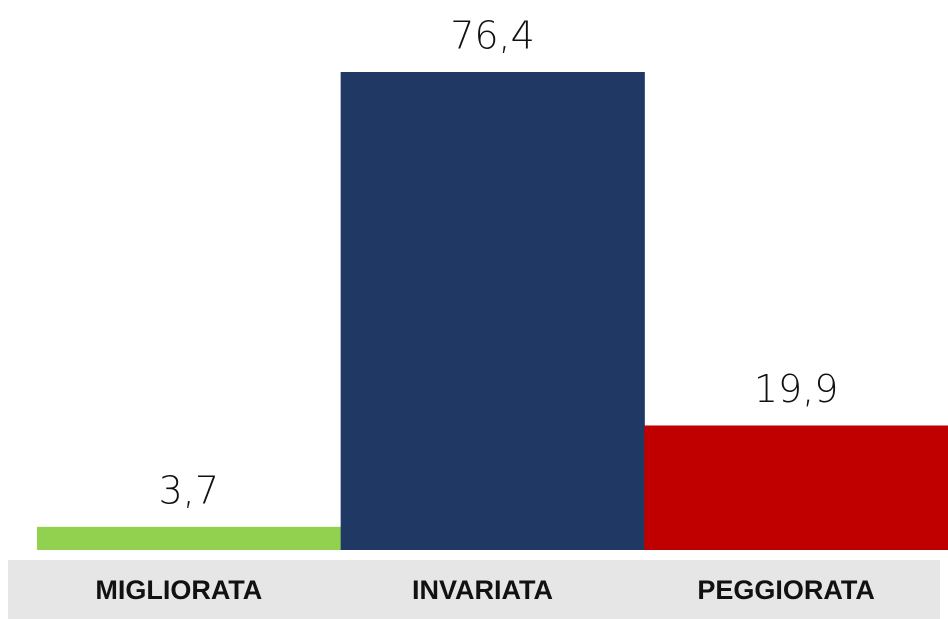 This screenshot has width=948, height=619. What do you see at coordinates (492, 36) in the screenshot?
I see `value-label: 76,4` at bounding box center [492, 36].